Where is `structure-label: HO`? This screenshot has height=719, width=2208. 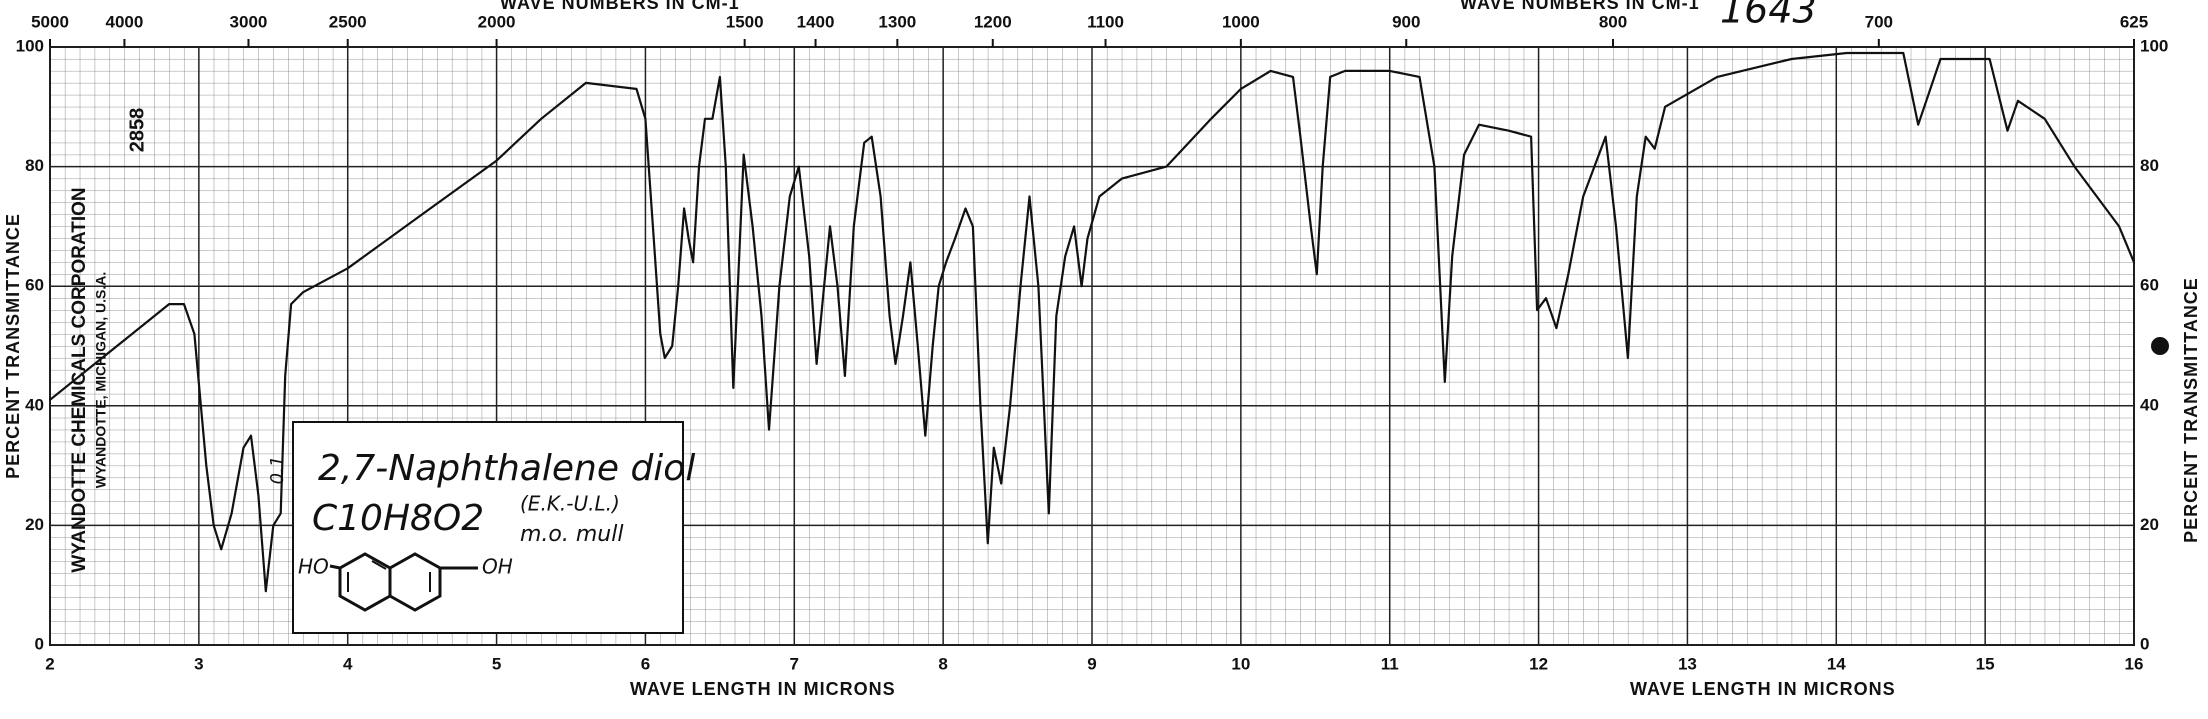 structure-label: HO is located at coordinates (313, 567).